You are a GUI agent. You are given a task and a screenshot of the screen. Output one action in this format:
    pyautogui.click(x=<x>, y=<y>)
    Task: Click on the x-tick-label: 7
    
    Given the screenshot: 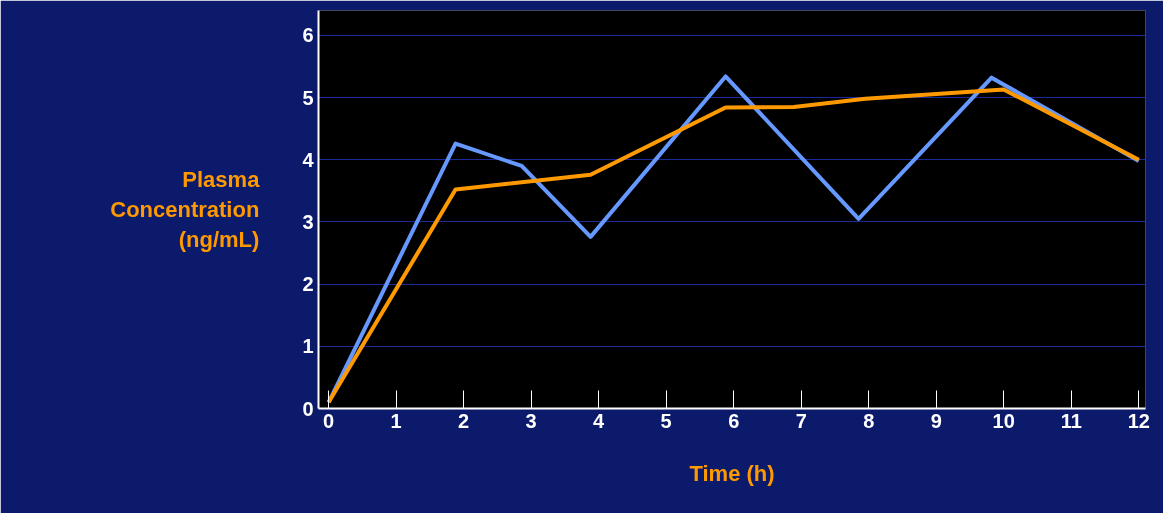 What is the action you would take?
    pyautogui.click(x=801, y=420)
    